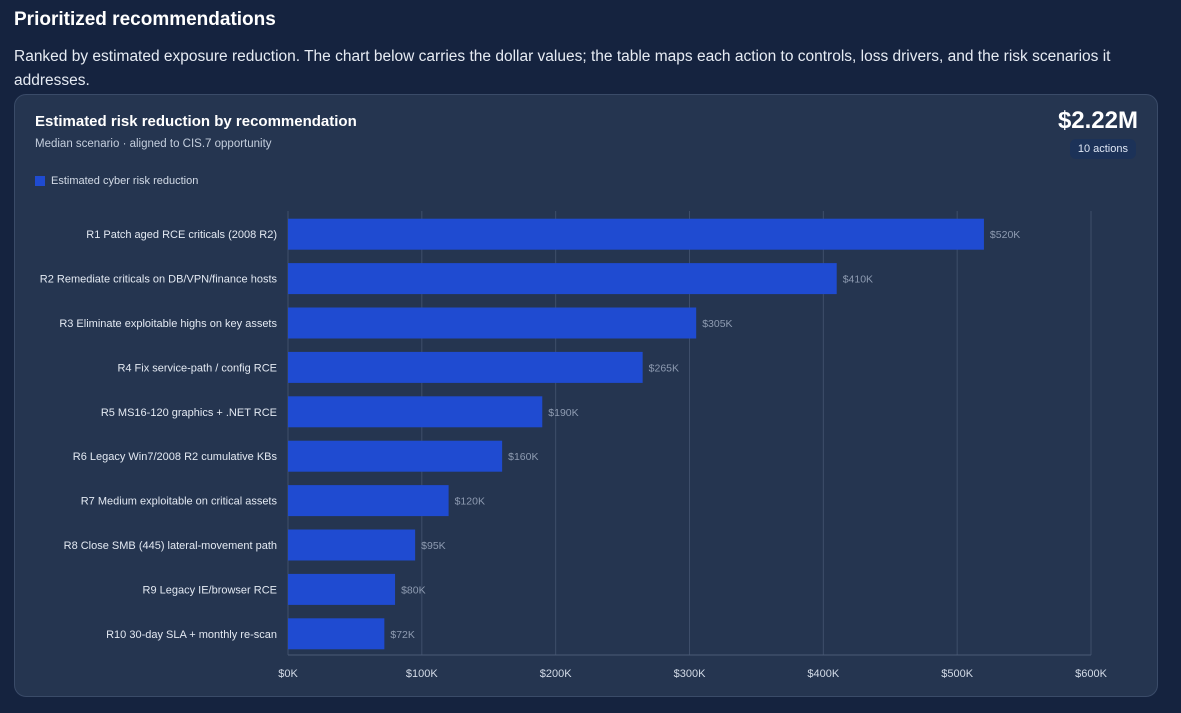 Image resolution: width=1181 pixels, height=713 pixels. What do you see at coordinates (413, 590) in the screenshot?
I see `bar-value-label: $80K` at bounding box center [413, 590].